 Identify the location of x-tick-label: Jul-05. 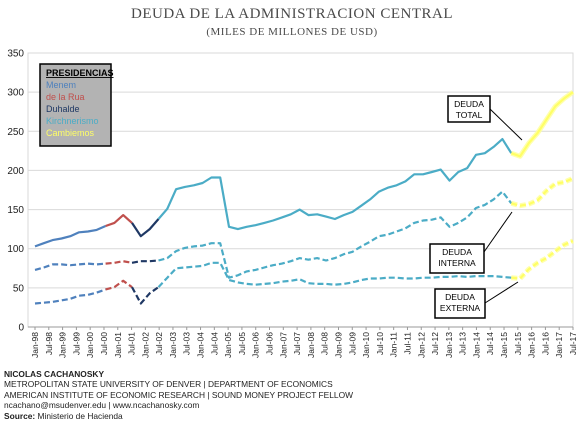
(242, 343).